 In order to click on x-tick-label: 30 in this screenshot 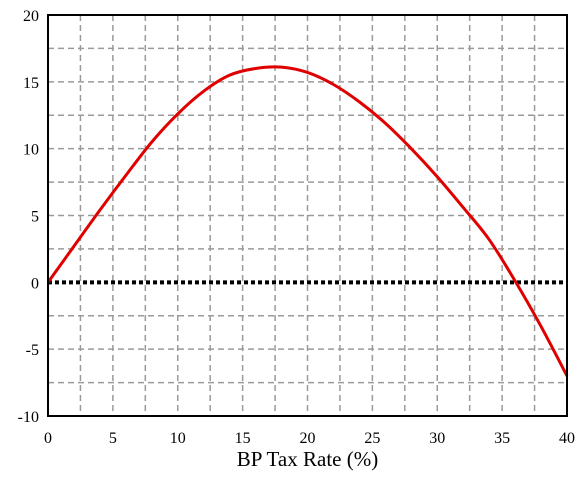, I will do `click(437, 438)`.